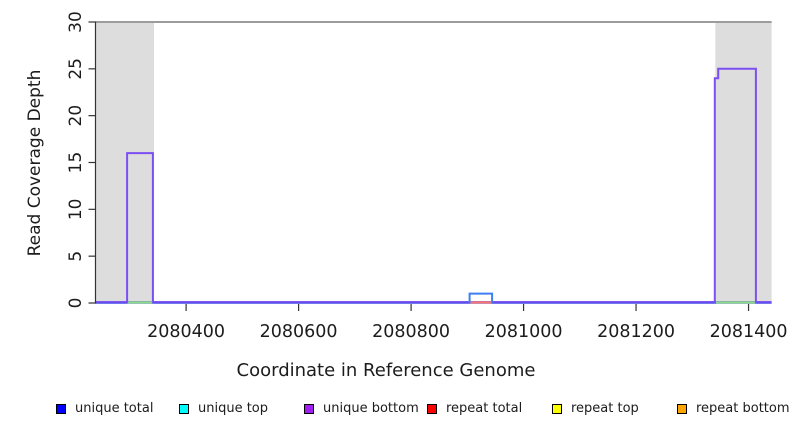 The height and width of the screenshot is (432, 792). I want to click on x-tick-label: 2081000, so click(524, 332).